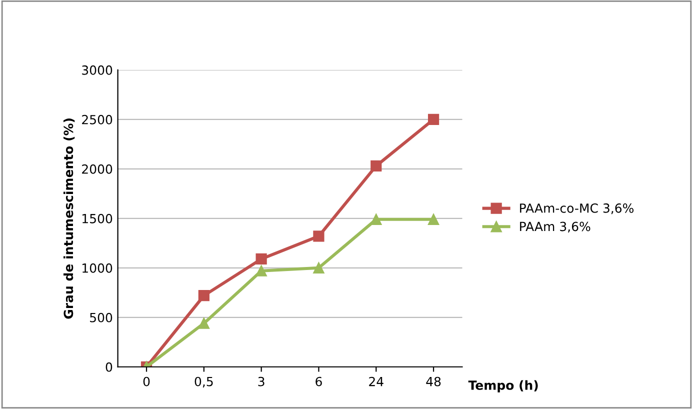 Image resolution: width=693 pixels, height=409 pixels. What do you see at coordinates (109, 367) in the screenshot?
I see `y-tick-label: 0` at bounding box center [109, 367].